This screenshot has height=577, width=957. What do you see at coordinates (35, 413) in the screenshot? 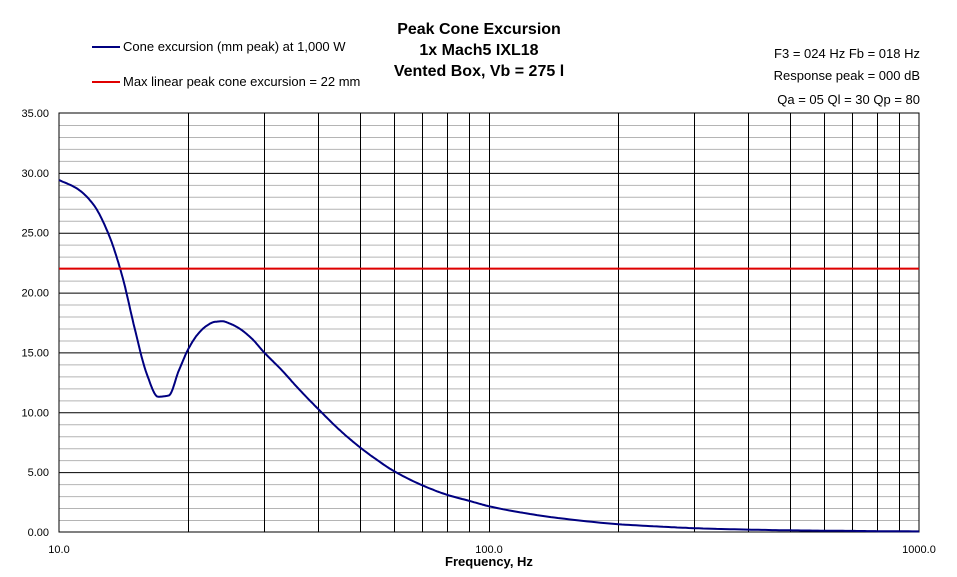
I see `y-tick-label: 10.00` at bounding box center [35, 413].